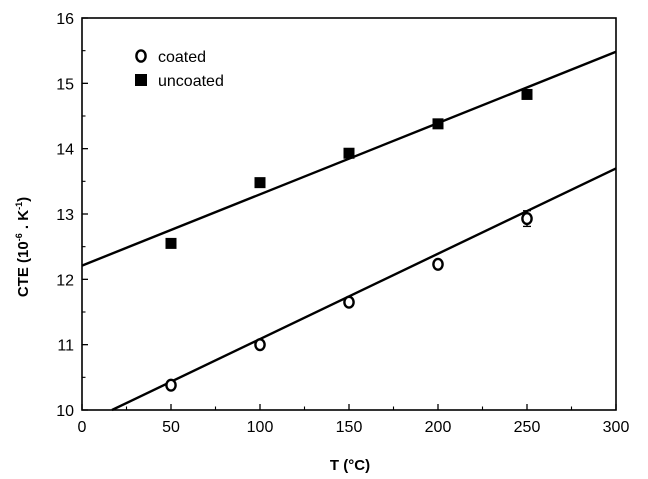 The image size is (648, 479). Describe the element at coordinates (65, 84) in the screenshot. I see `y-tick-label: 15` at that location.